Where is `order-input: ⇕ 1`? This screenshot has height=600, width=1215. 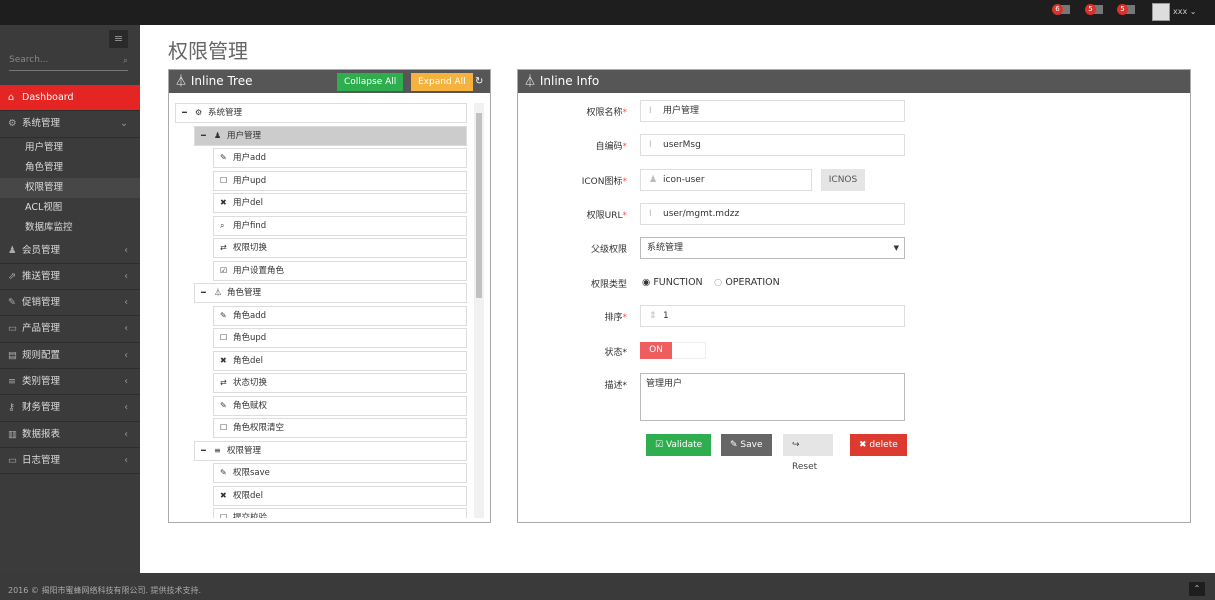 order-input: ⇕ 1 is located at coordinates (772, 316).